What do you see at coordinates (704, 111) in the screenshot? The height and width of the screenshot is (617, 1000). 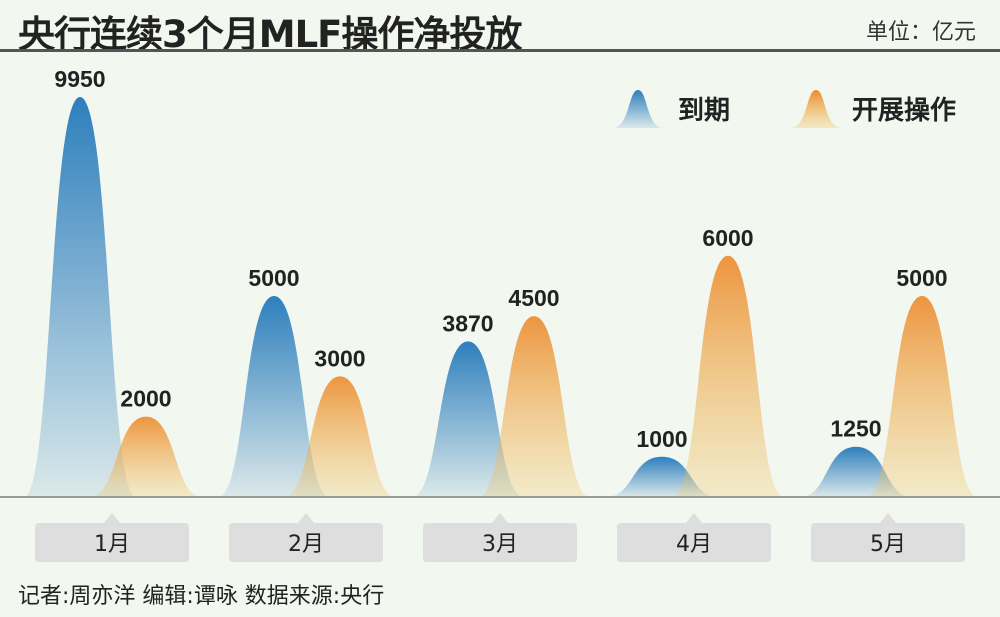 I see `legend-label-expiry: 到期` at bounding box center [704, 111].